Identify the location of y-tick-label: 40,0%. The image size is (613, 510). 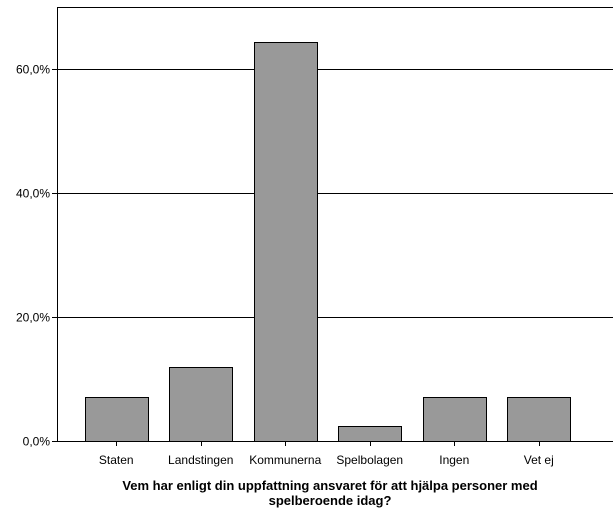
(33, 194).